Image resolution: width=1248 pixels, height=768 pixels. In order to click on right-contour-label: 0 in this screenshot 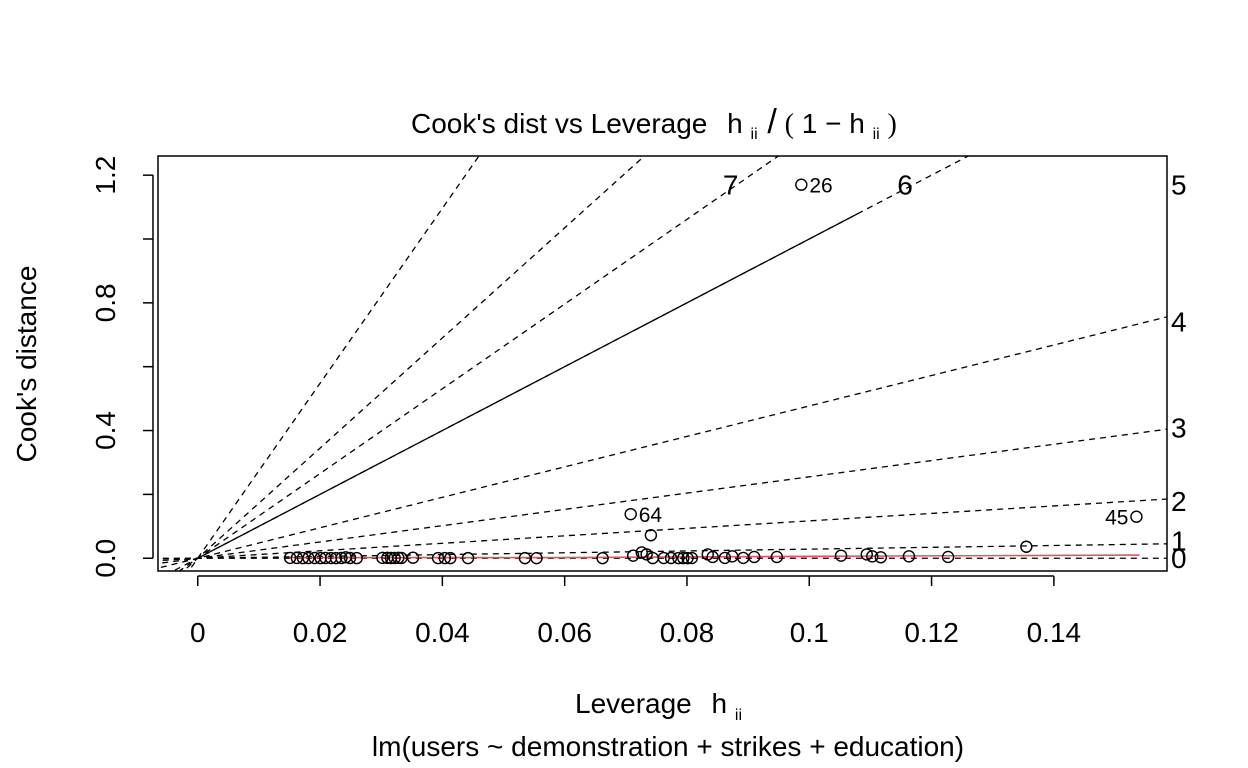, I will do `click(1179, 558)`.